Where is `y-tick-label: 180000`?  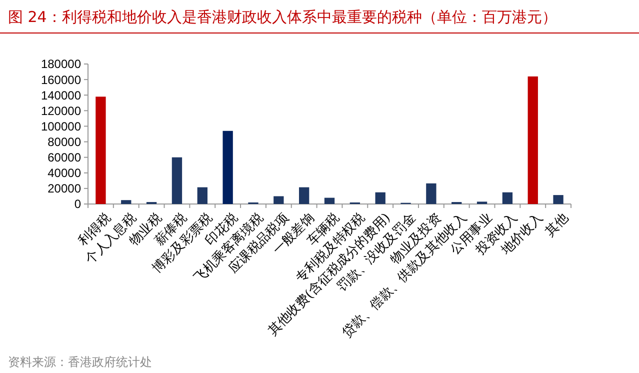 y-tick-label: 180000 is located at coordinates (61, 64).